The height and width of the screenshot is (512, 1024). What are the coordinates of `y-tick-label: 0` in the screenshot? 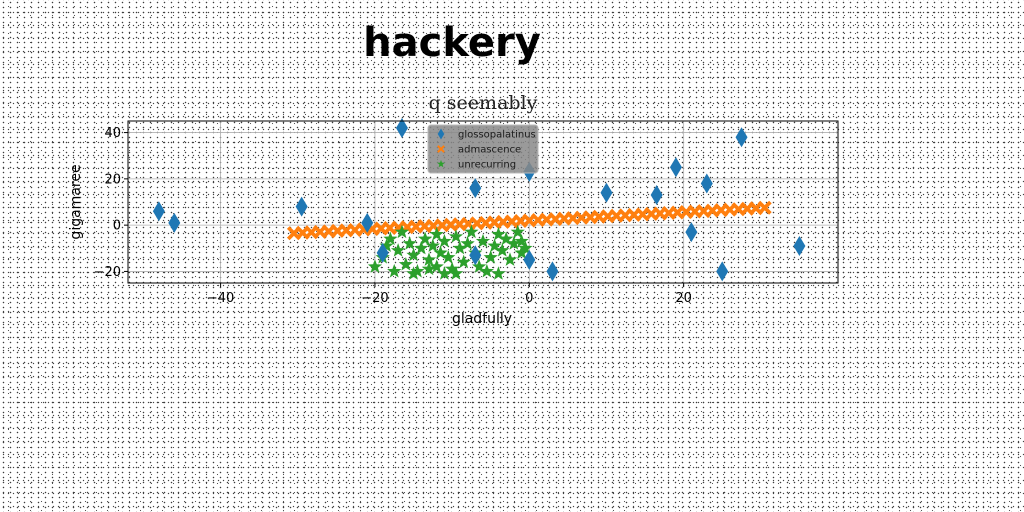 It's located at (117, 226).